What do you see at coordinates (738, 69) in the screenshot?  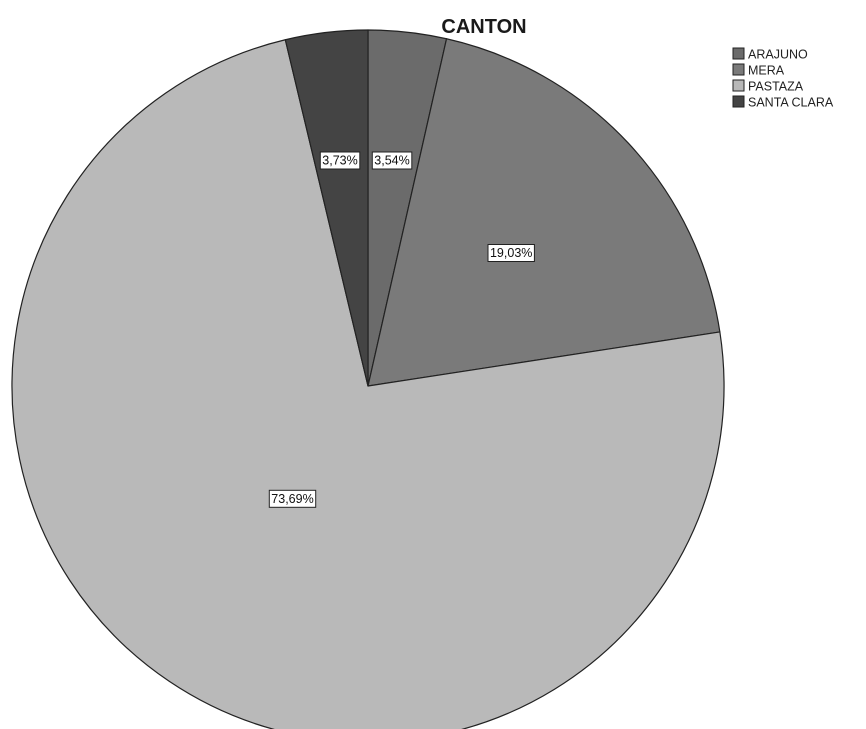 I see `legend-swatch-mera` at bounding box center [738, 69].